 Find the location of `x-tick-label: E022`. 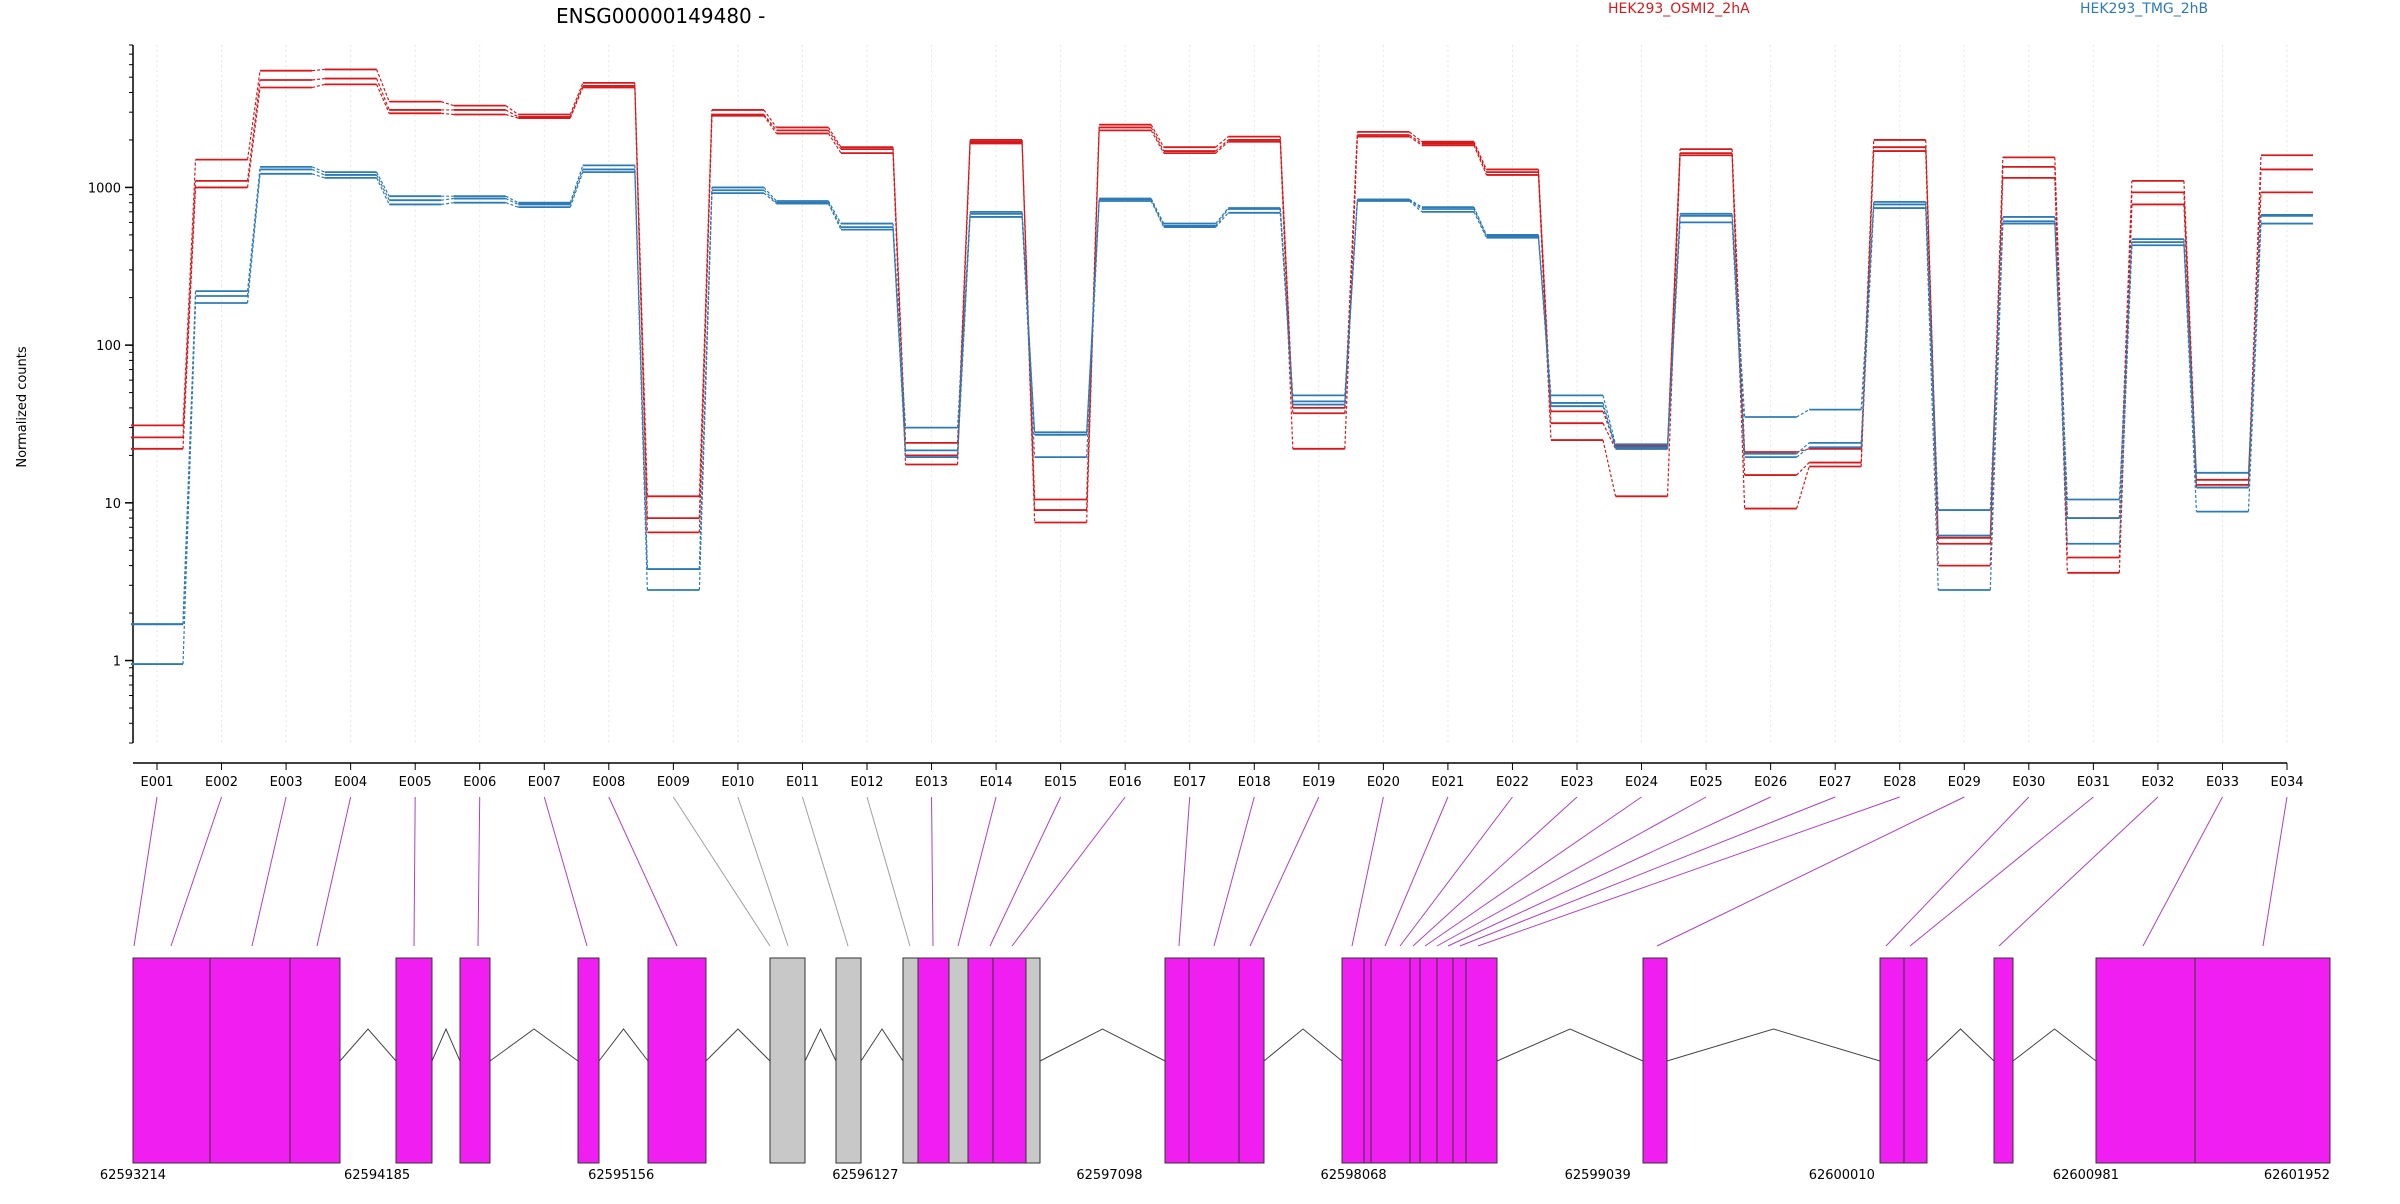

x-tick-label: E022 is located at coordinates (1512, 782).